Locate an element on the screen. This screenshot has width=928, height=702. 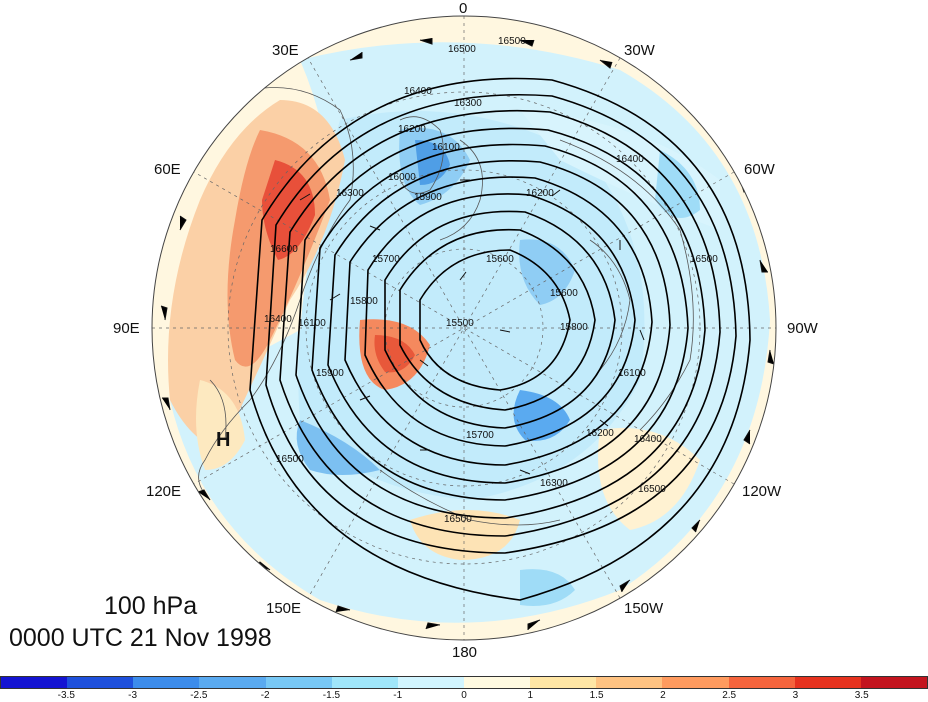
colorbar-tick-label: -1.5 is located at coordinates (331, 695).